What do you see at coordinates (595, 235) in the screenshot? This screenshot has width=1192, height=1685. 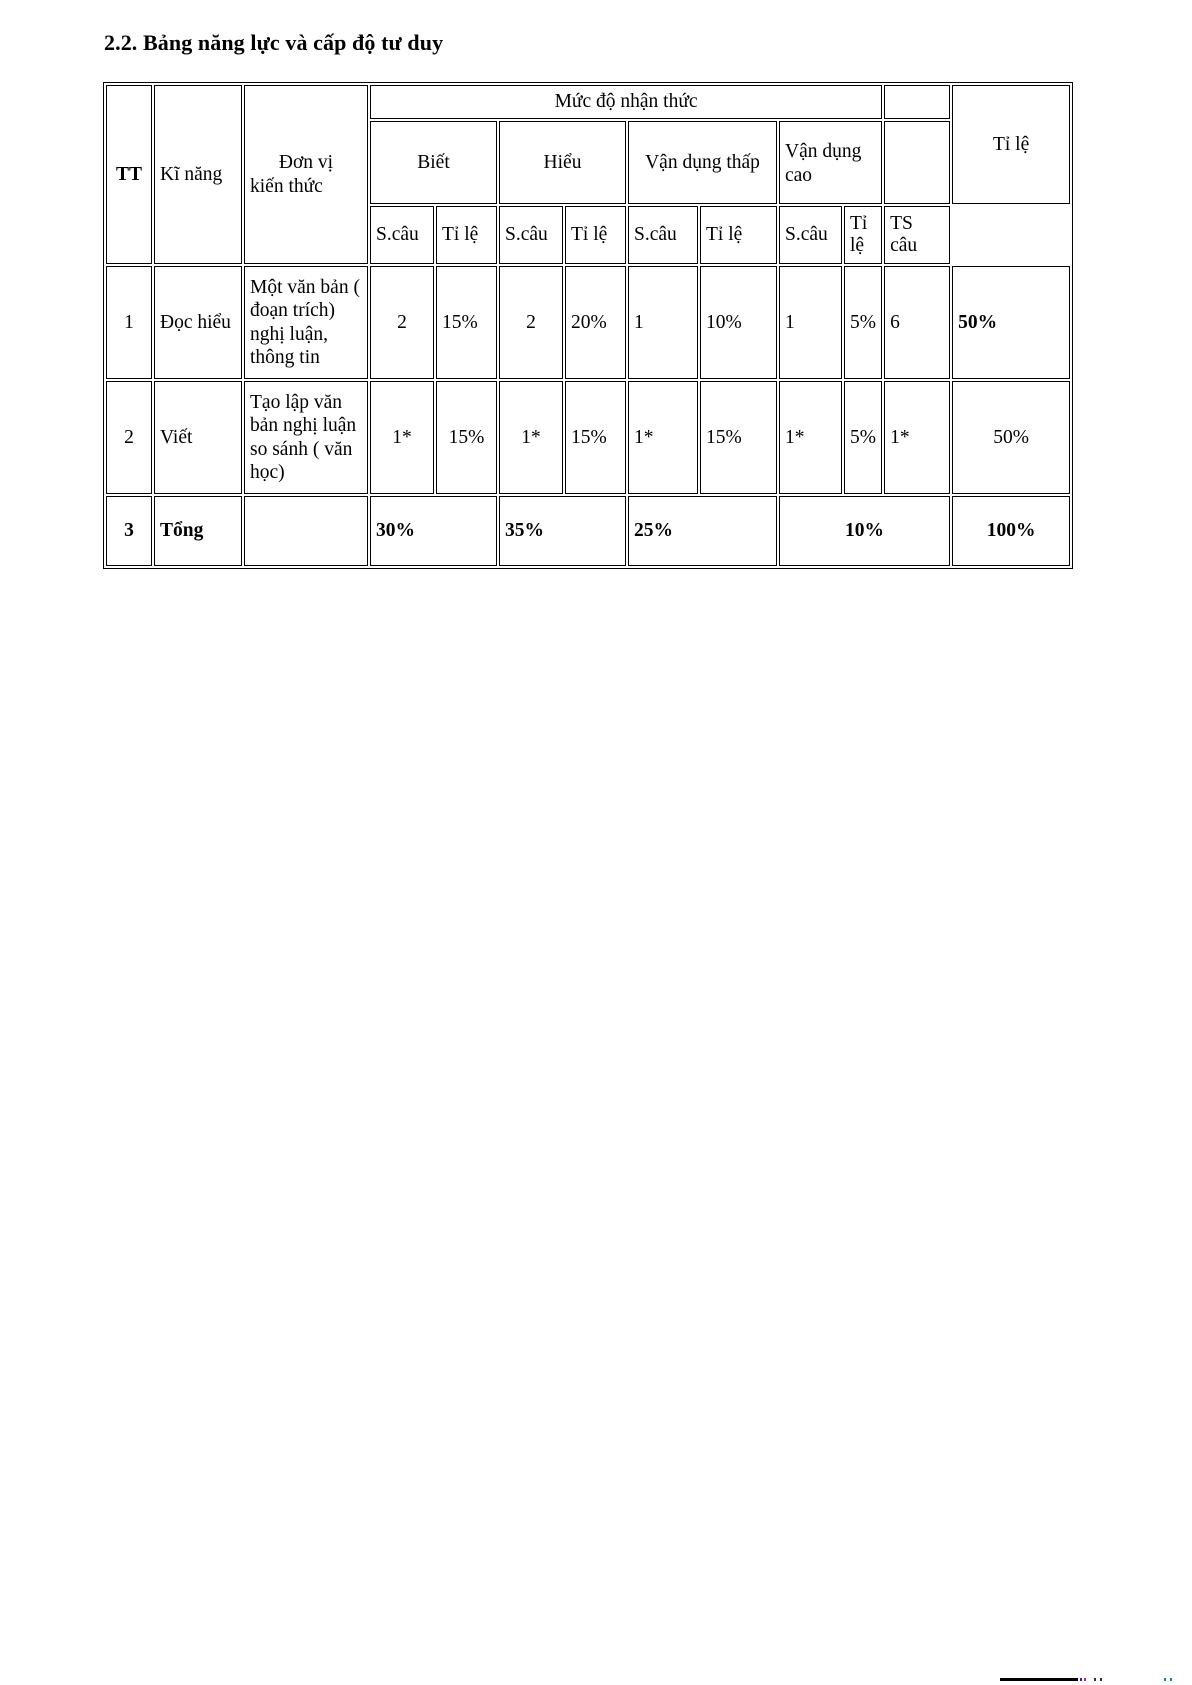 I see `header-sub-tile-hieu: Tỉ lệ` at bounding box center [595, 235].